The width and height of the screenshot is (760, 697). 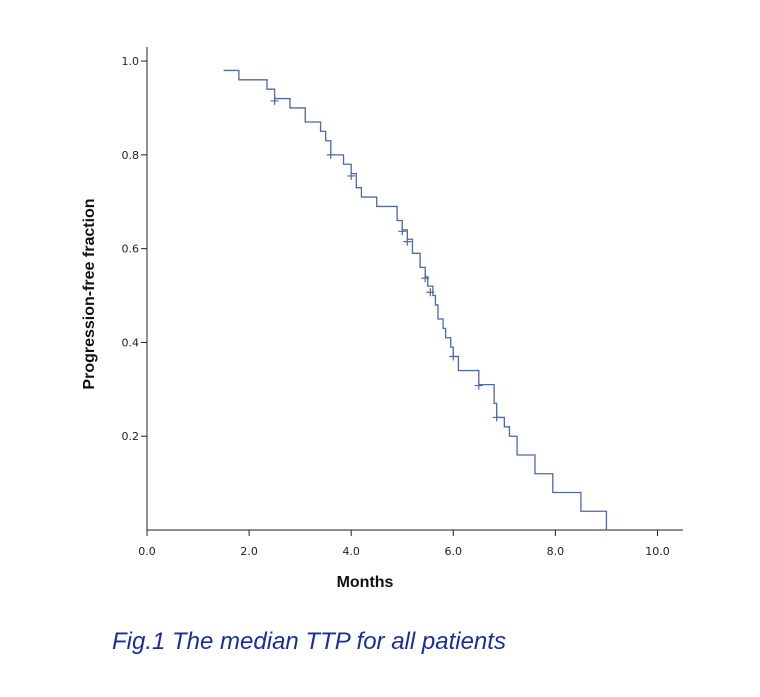 I want to click on figure-caption: Fig.1 The median TTP for all patients, so click(x=309, y=641).